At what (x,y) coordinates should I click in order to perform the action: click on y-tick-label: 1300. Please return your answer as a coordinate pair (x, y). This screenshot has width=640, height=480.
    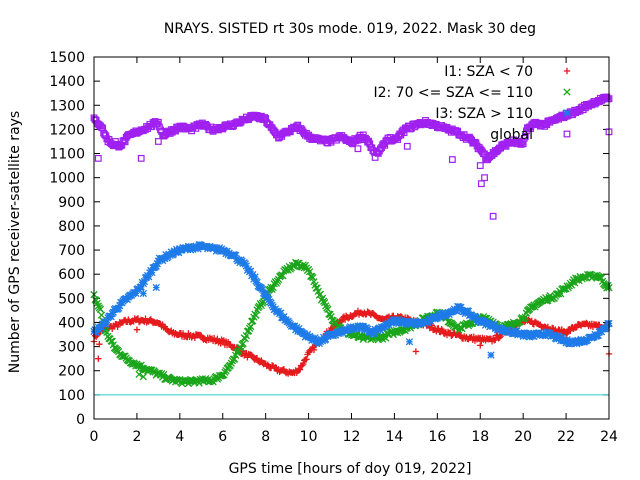
    Looking at the image, I should click on (67, 106).